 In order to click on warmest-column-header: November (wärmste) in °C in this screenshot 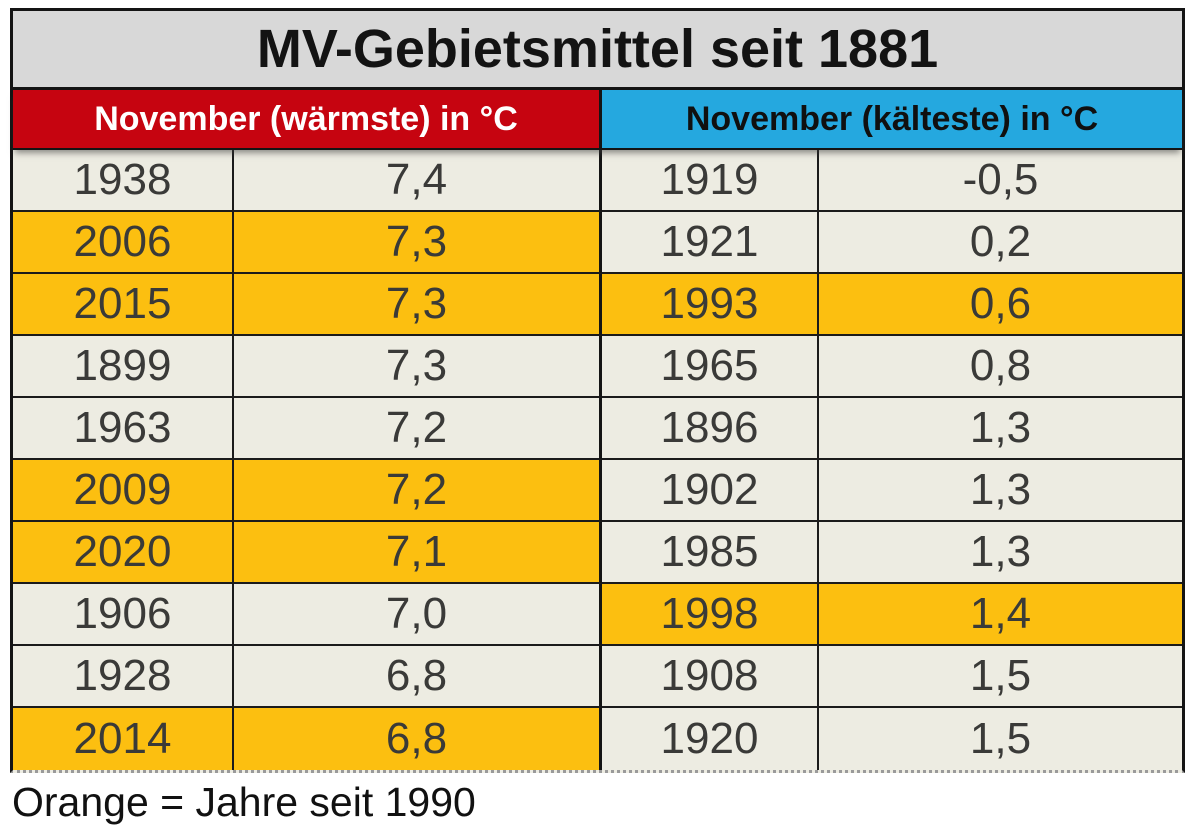, I will do `click(307, 119)`.